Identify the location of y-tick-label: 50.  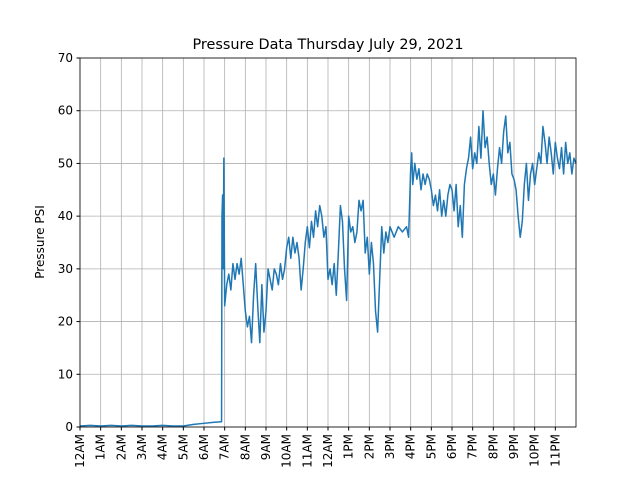
(65, 163).